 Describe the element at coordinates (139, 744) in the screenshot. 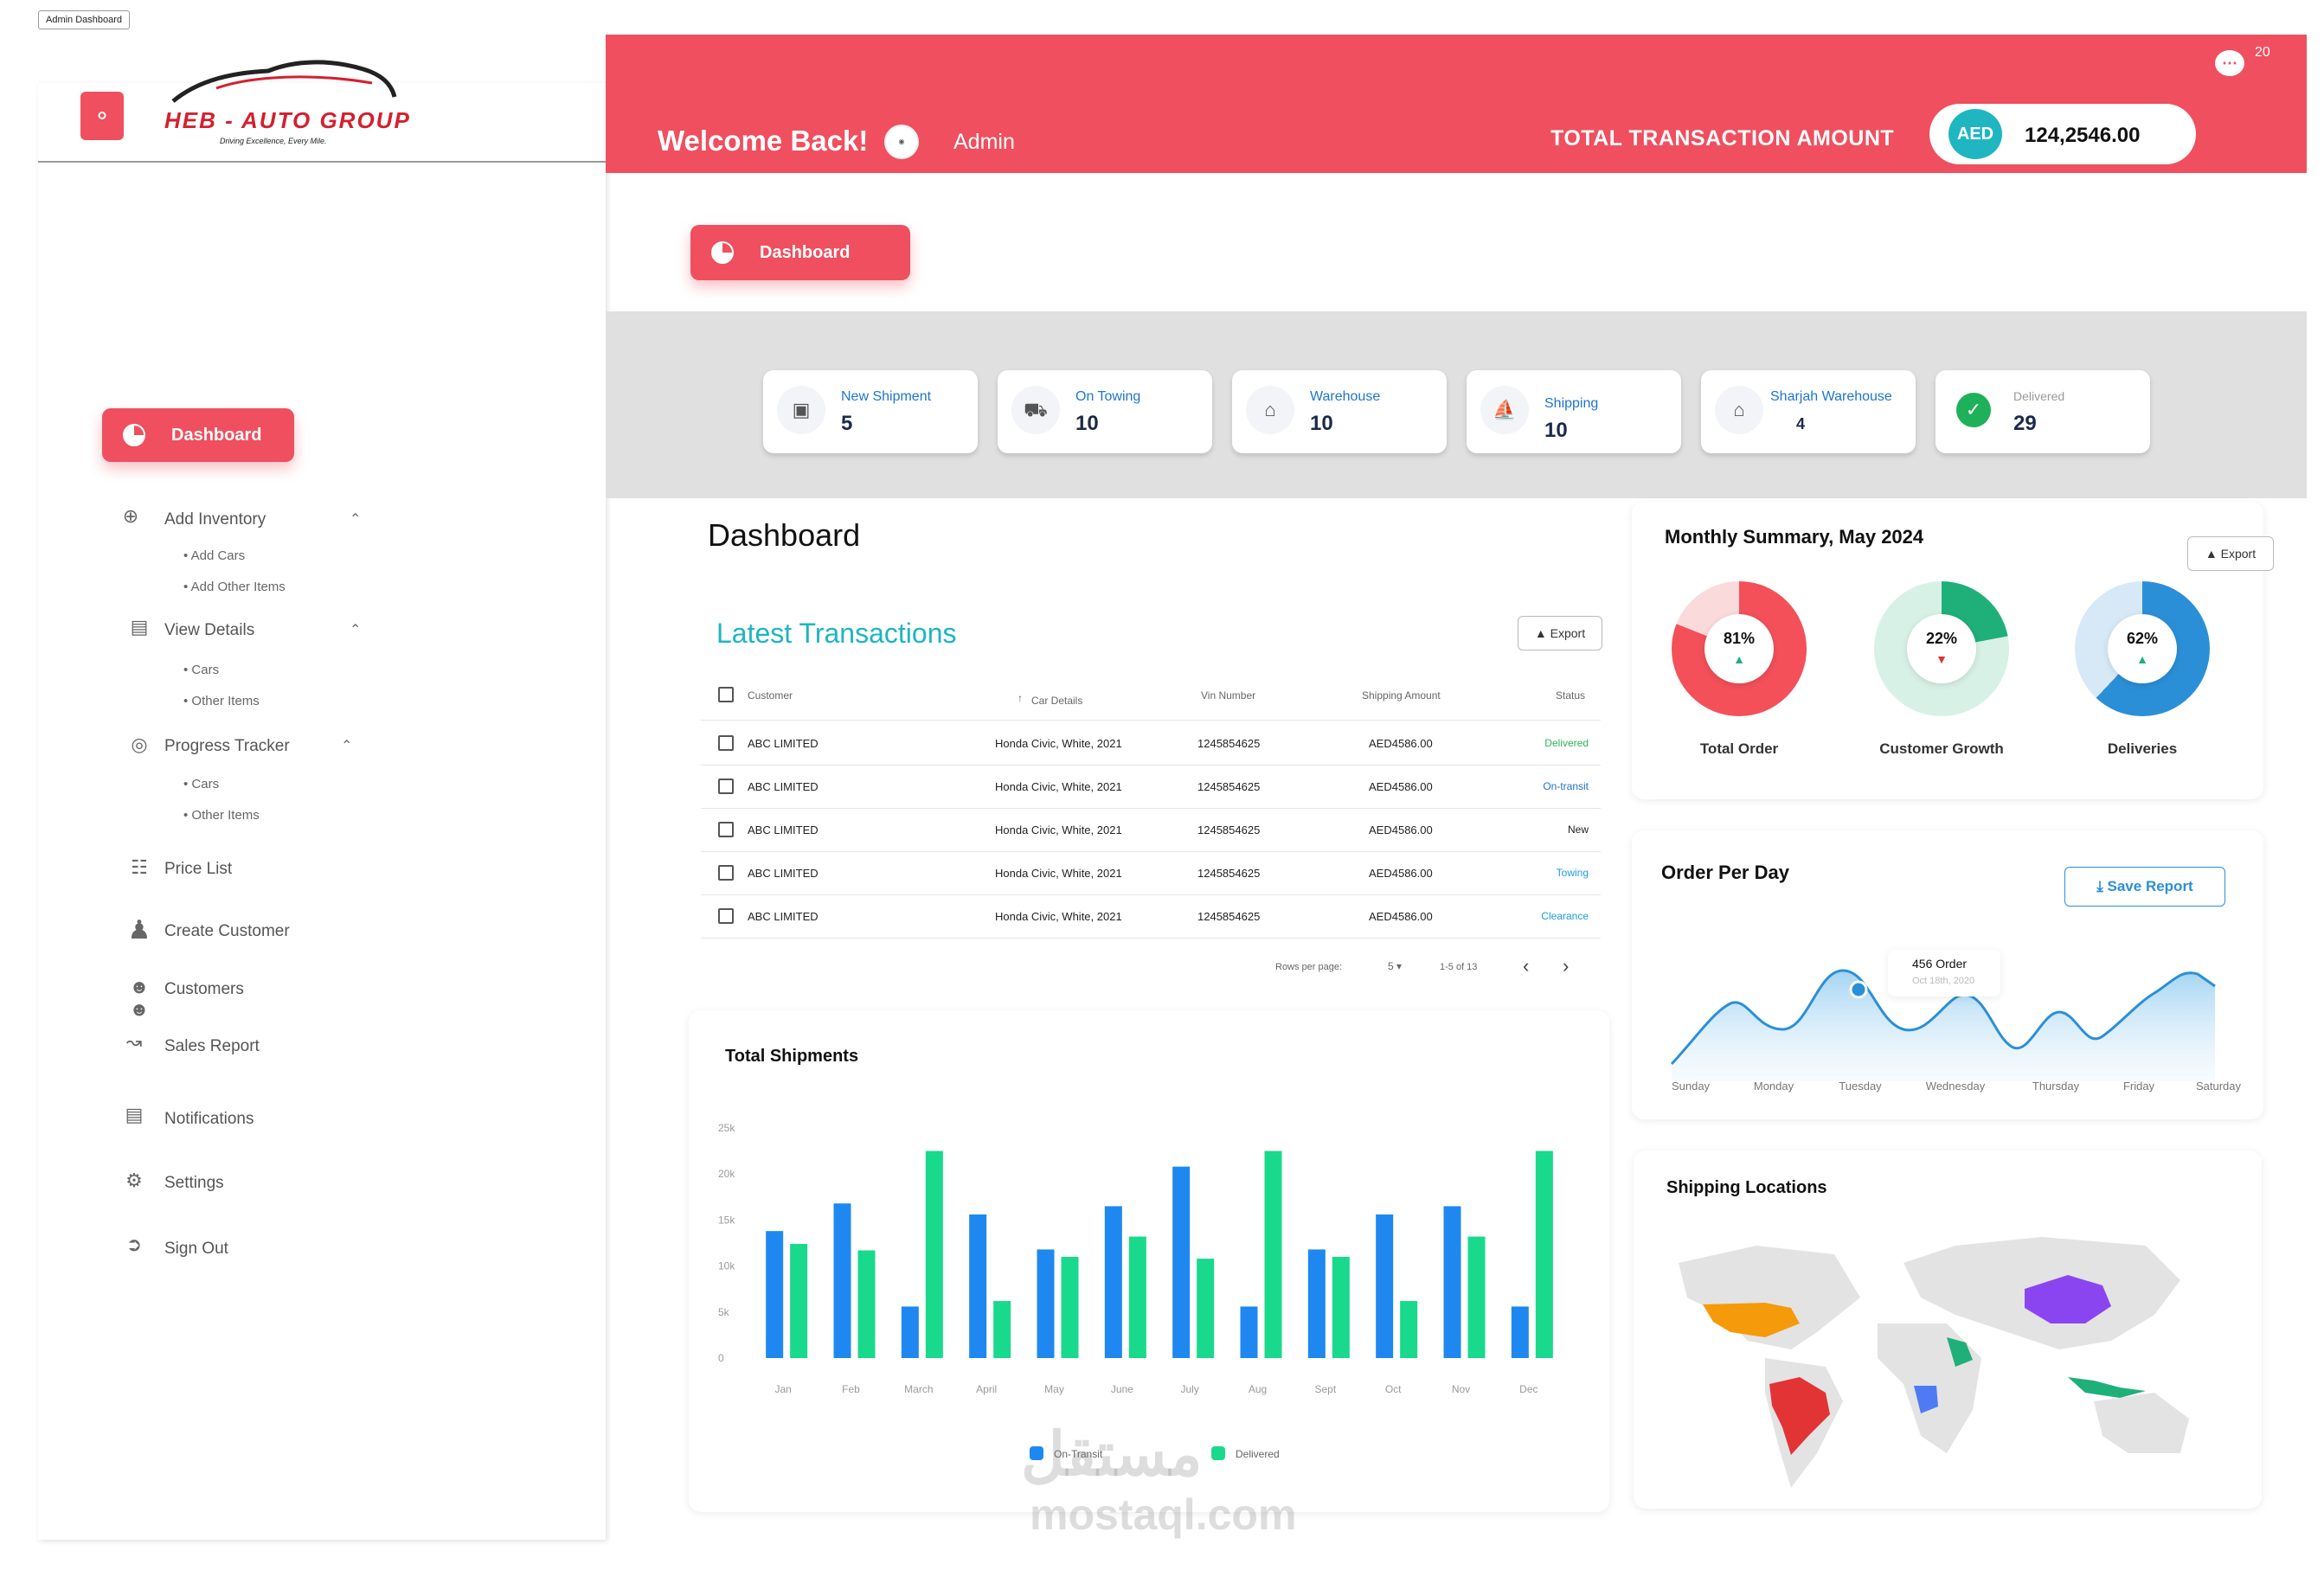

I see `target-icon: ◎` at that location.